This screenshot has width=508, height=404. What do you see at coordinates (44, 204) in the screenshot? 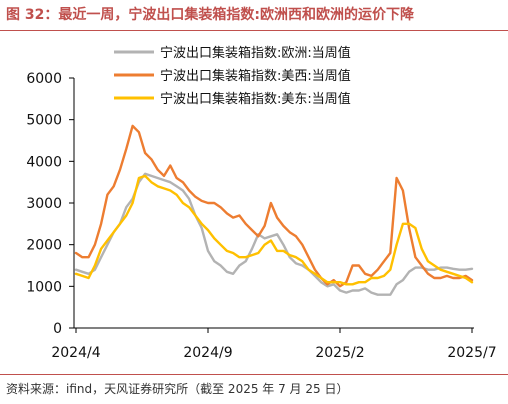
I see `y-tick-label: 3000` at bounding box center [44, 204].